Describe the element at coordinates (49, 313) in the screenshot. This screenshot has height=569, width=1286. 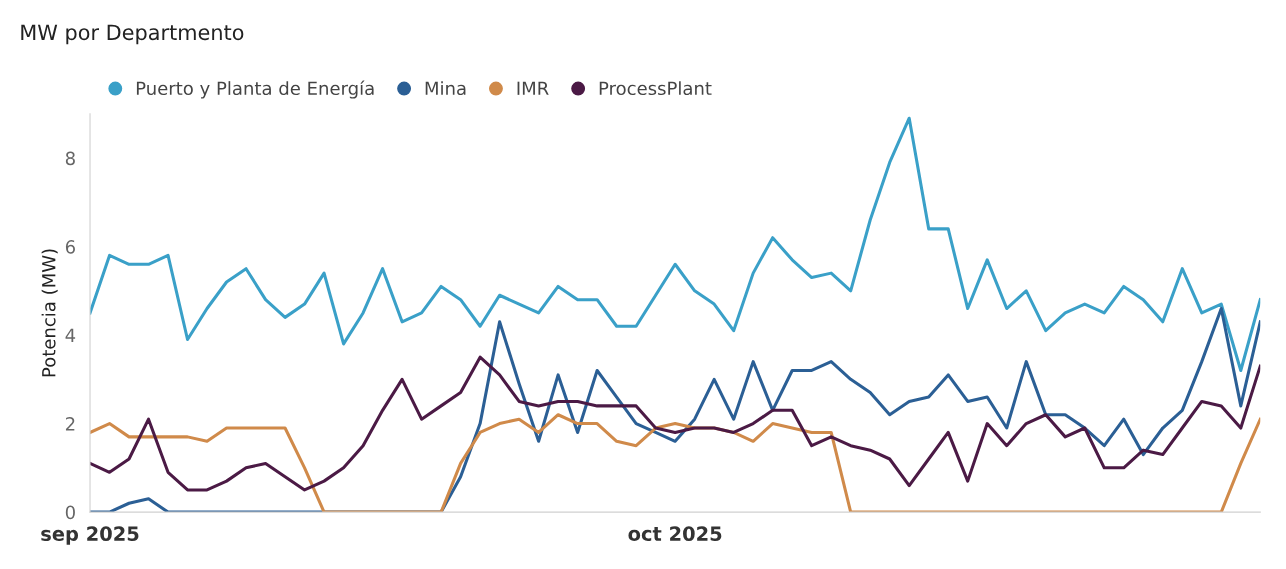
I see `y-axis-title: Potencia (MW)` at that location.